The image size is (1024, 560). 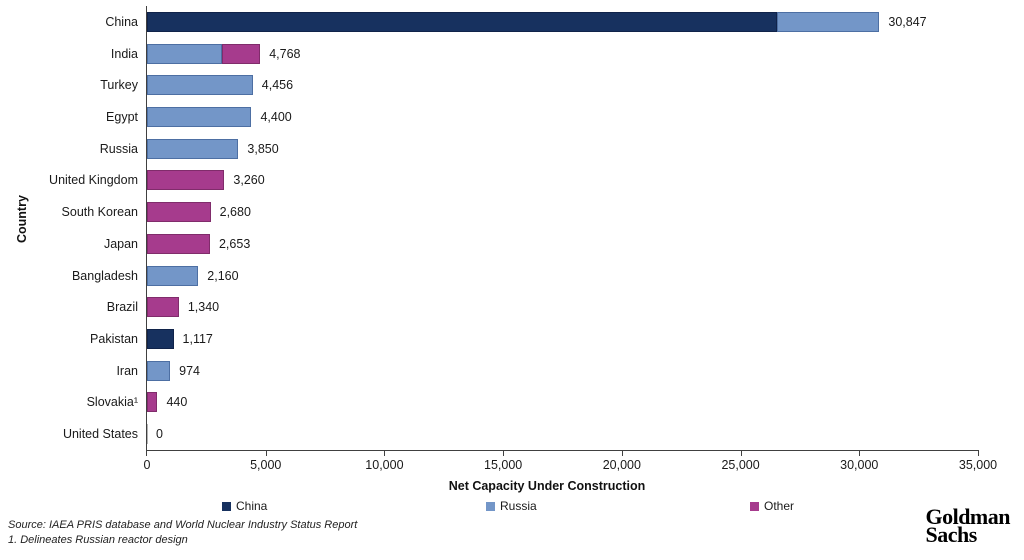 What do you see at coordinates (285, 53) in the screenshot?
I see `value-label: 4,768` at bounding box center [285, 53].